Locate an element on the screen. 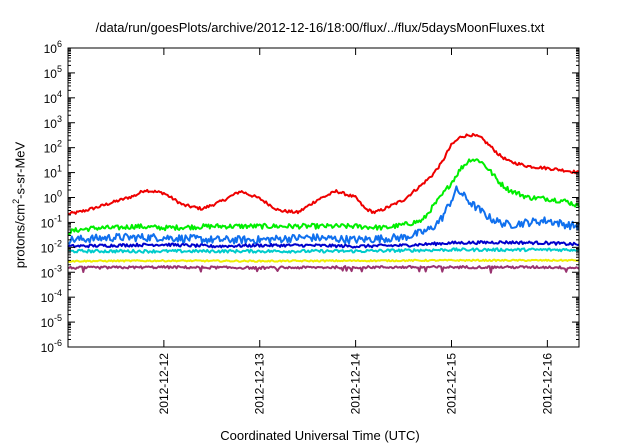 The height and width of the screenshot is (448, 640). y-tick-label: 10⁶ is located at coordinates (53, 47).